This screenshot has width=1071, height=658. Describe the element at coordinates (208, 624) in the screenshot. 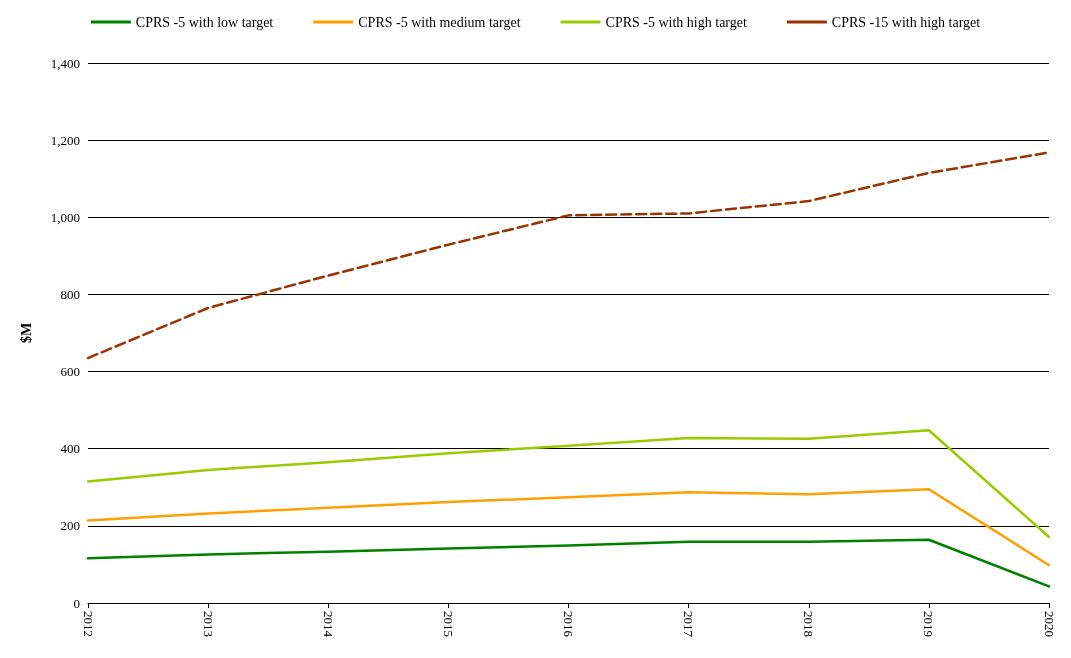

I see `x-tick-label: 2013` at that location.